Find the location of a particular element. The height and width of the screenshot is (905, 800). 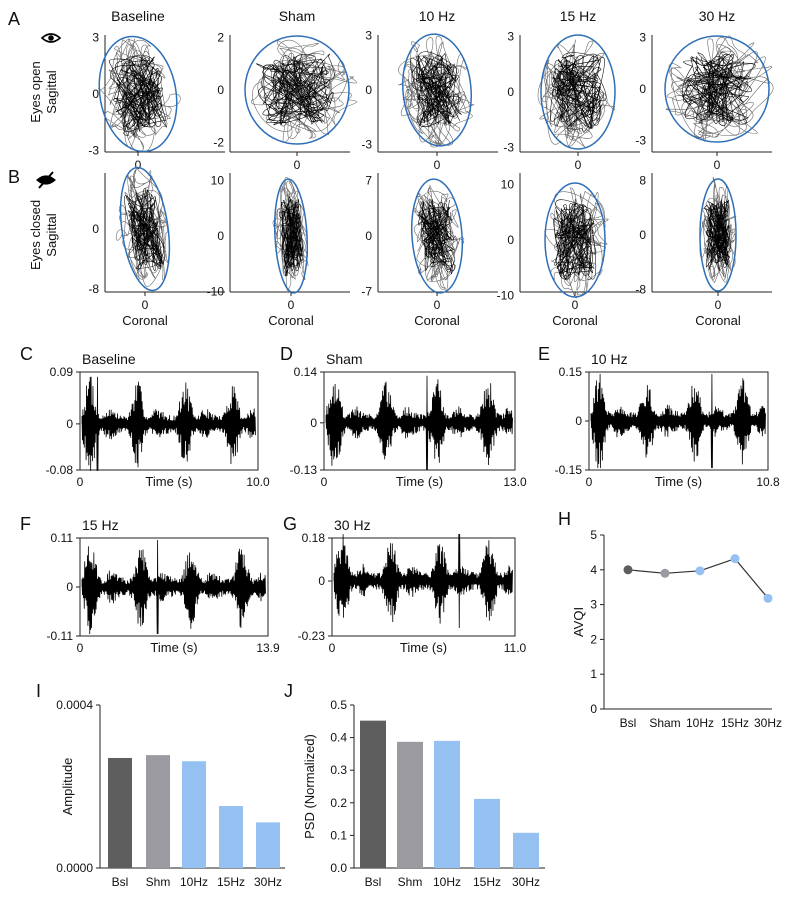

bar-bsl is located at coordinates (120, 812).